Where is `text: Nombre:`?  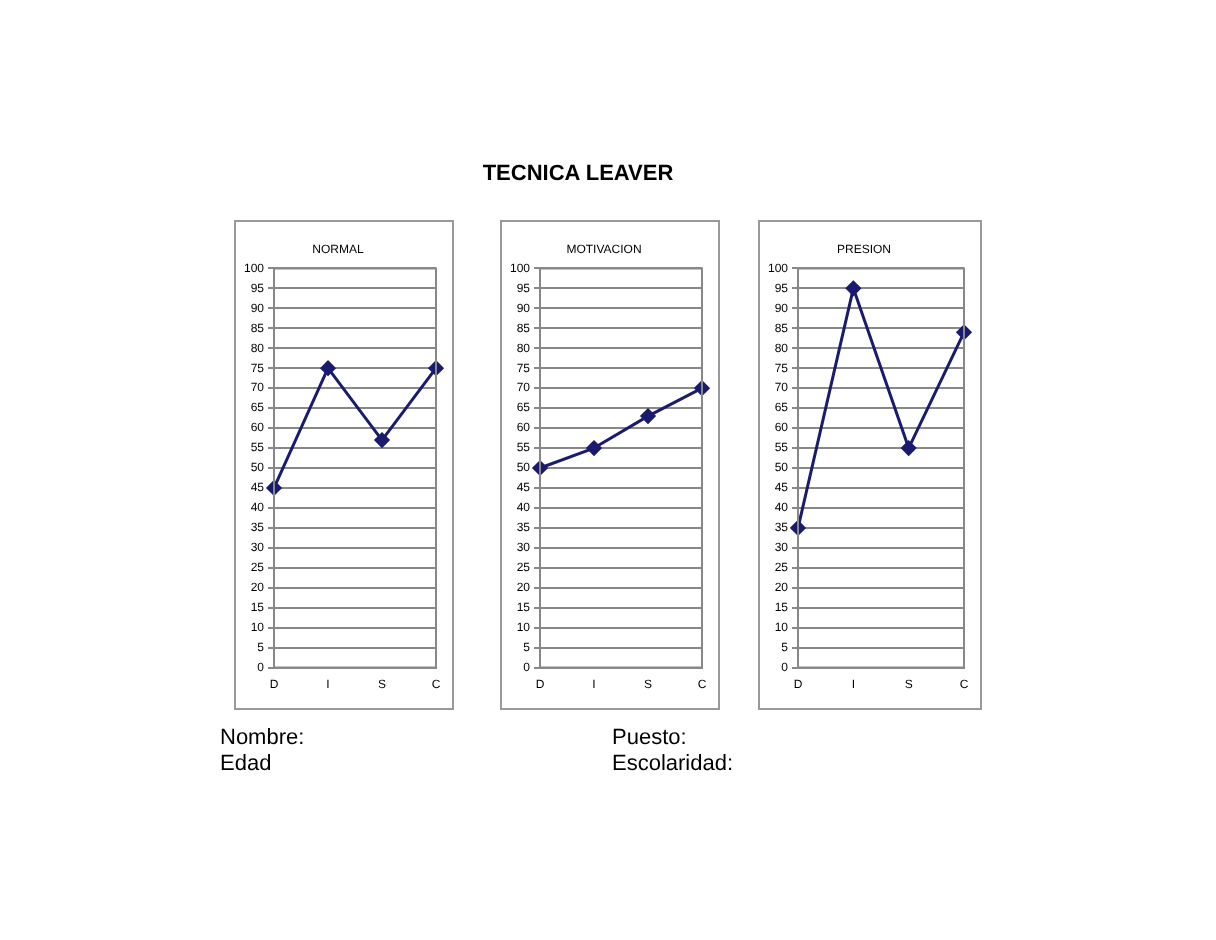 text: Nombre: is located at coordinates (262, 738).